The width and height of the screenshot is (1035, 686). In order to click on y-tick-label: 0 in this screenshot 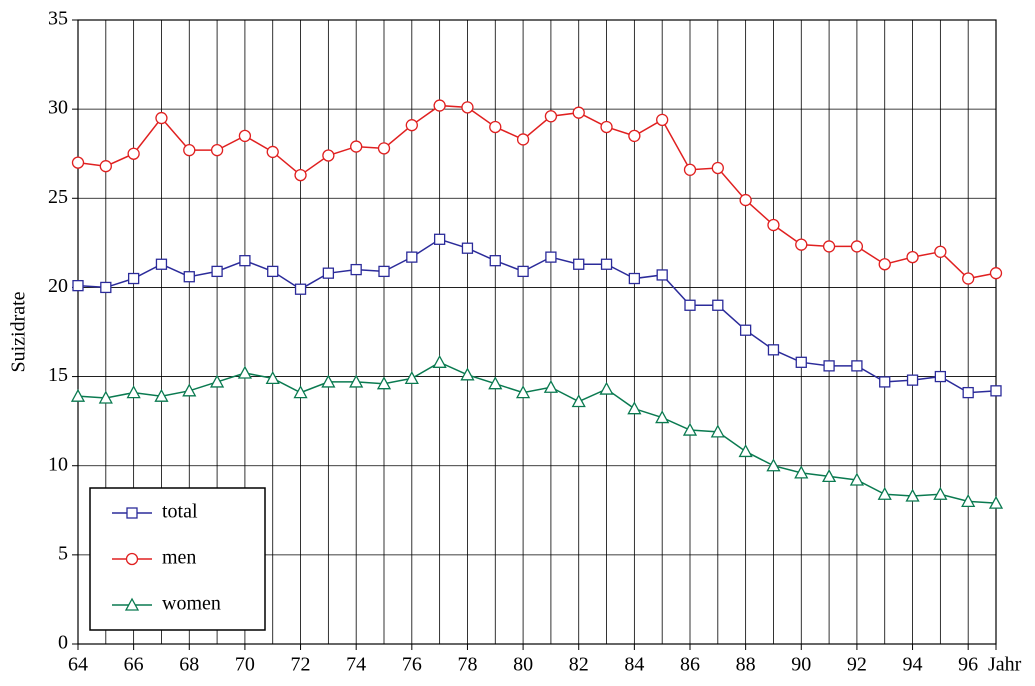, I will do `click(63, 643)`.